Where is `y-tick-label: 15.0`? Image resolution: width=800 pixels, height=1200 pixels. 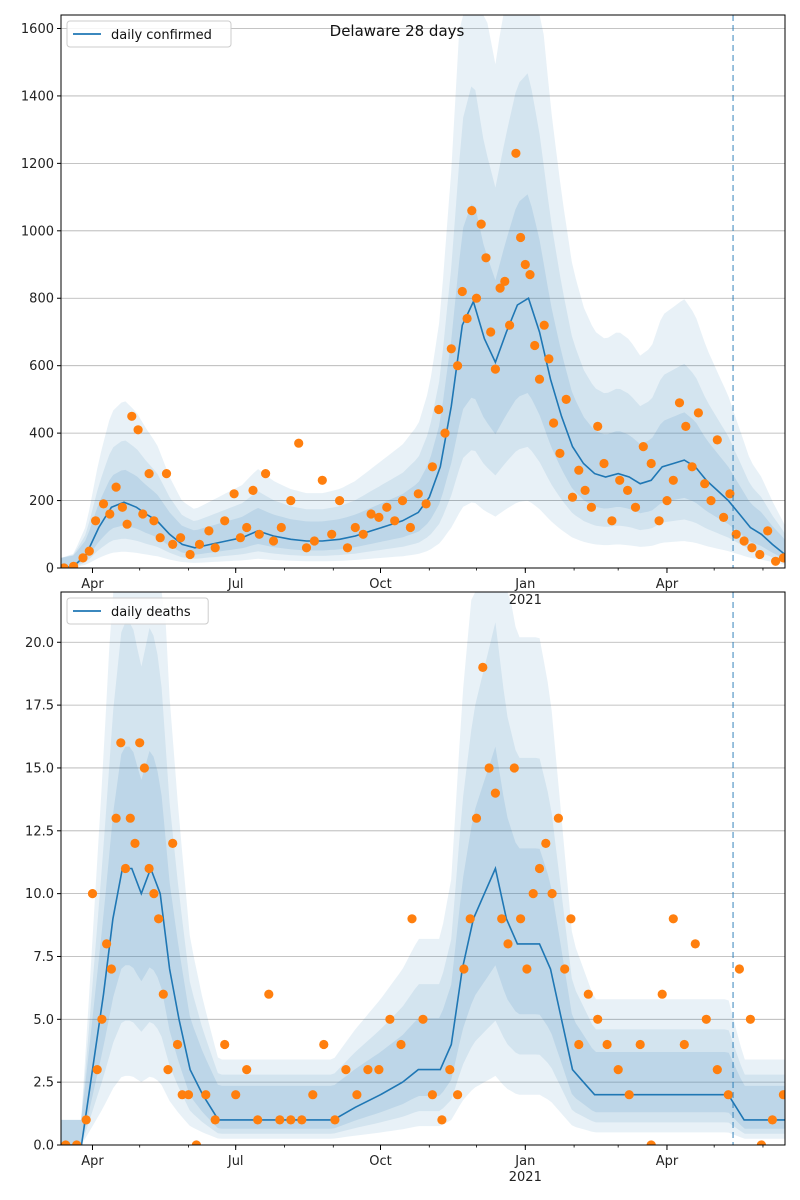
y-tick-label: 15.0 is located at coordinates (39, 768).